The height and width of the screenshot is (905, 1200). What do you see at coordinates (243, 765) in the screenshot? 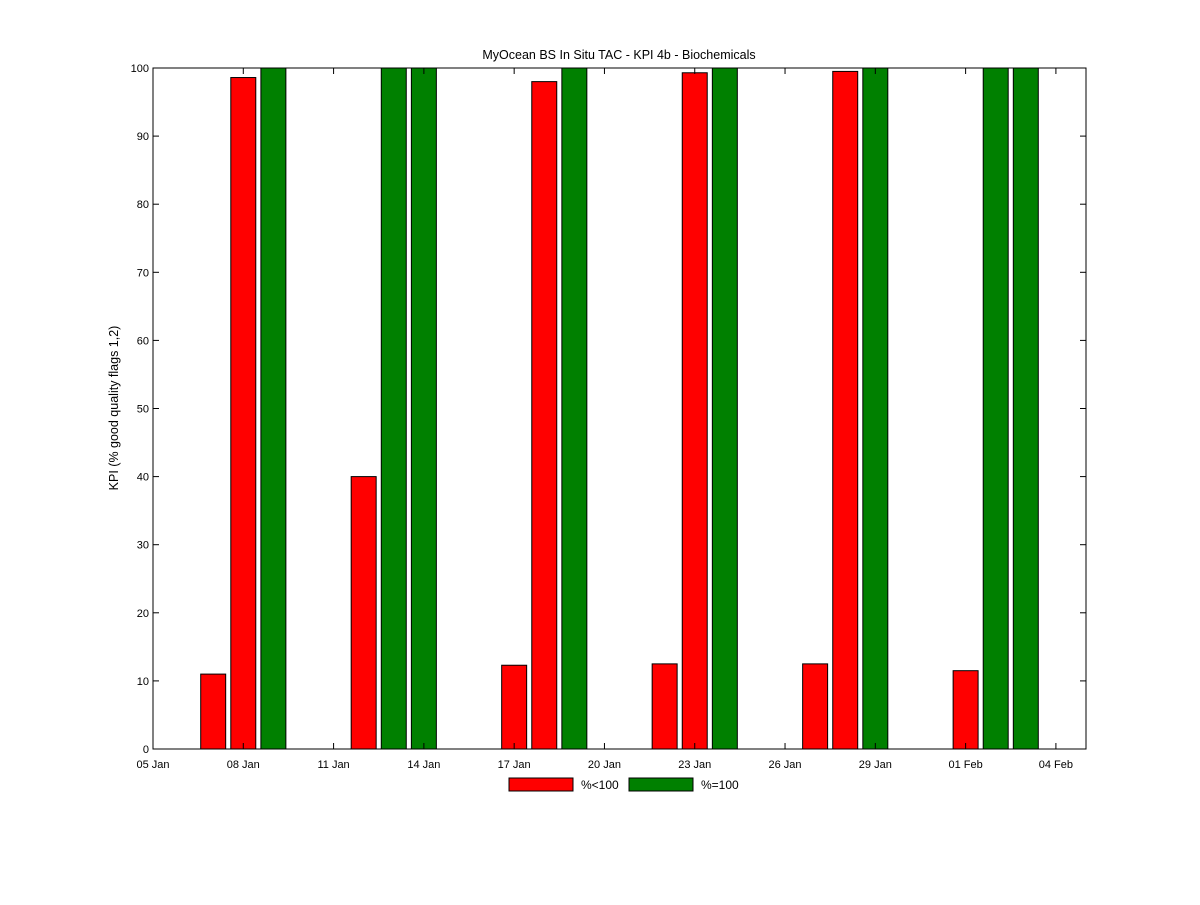
I see `x-tick-label-1: 08 Jan` at bounding box center [243, 765].